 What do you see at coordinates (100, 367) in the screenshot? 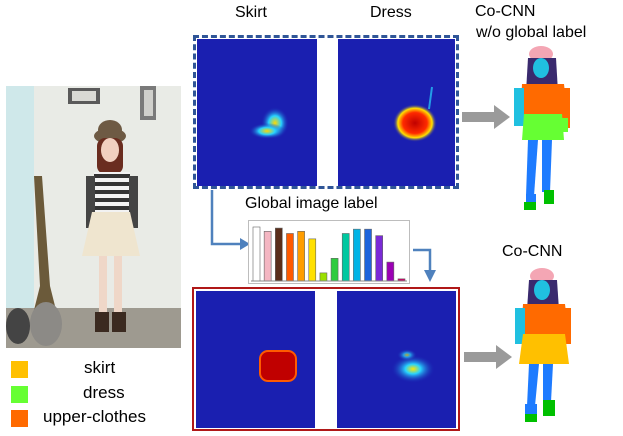
I see `legend-label-skirt: skirt` at bounding box center [100, 367].